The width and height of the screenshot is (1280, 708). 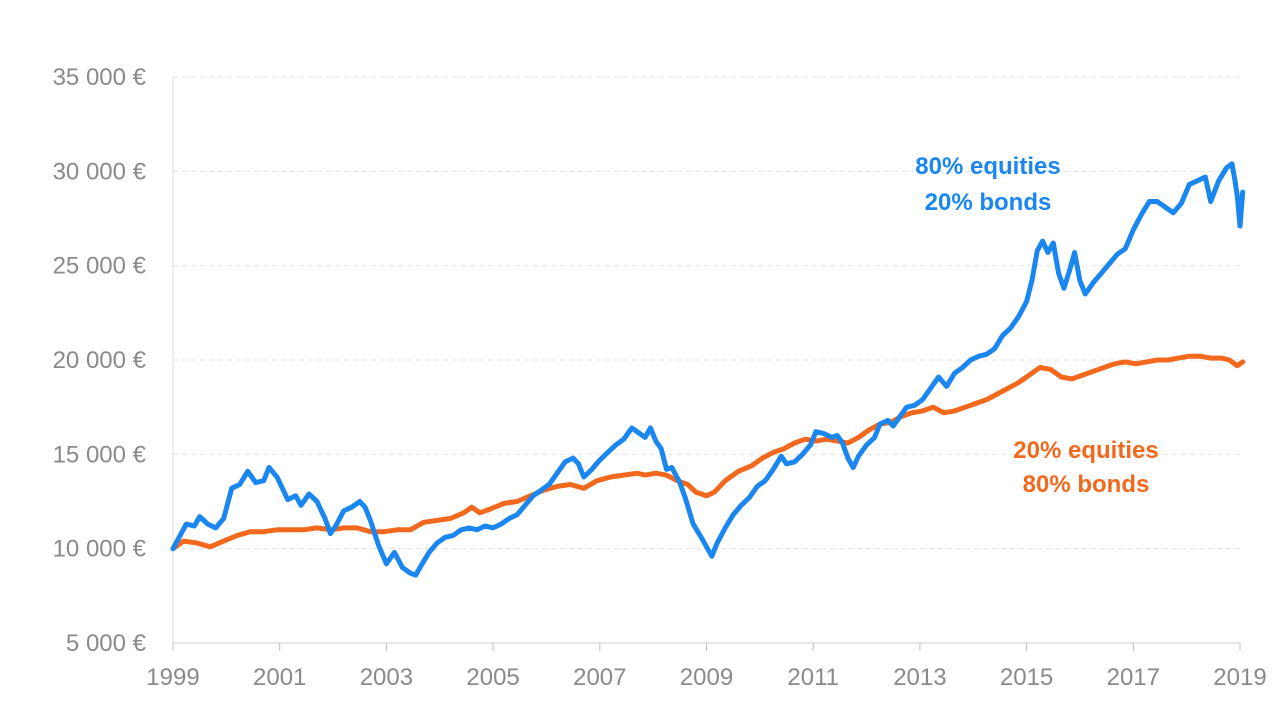 I want to click on y-tick-label: 25 000 €, so click(x=100, y=266).